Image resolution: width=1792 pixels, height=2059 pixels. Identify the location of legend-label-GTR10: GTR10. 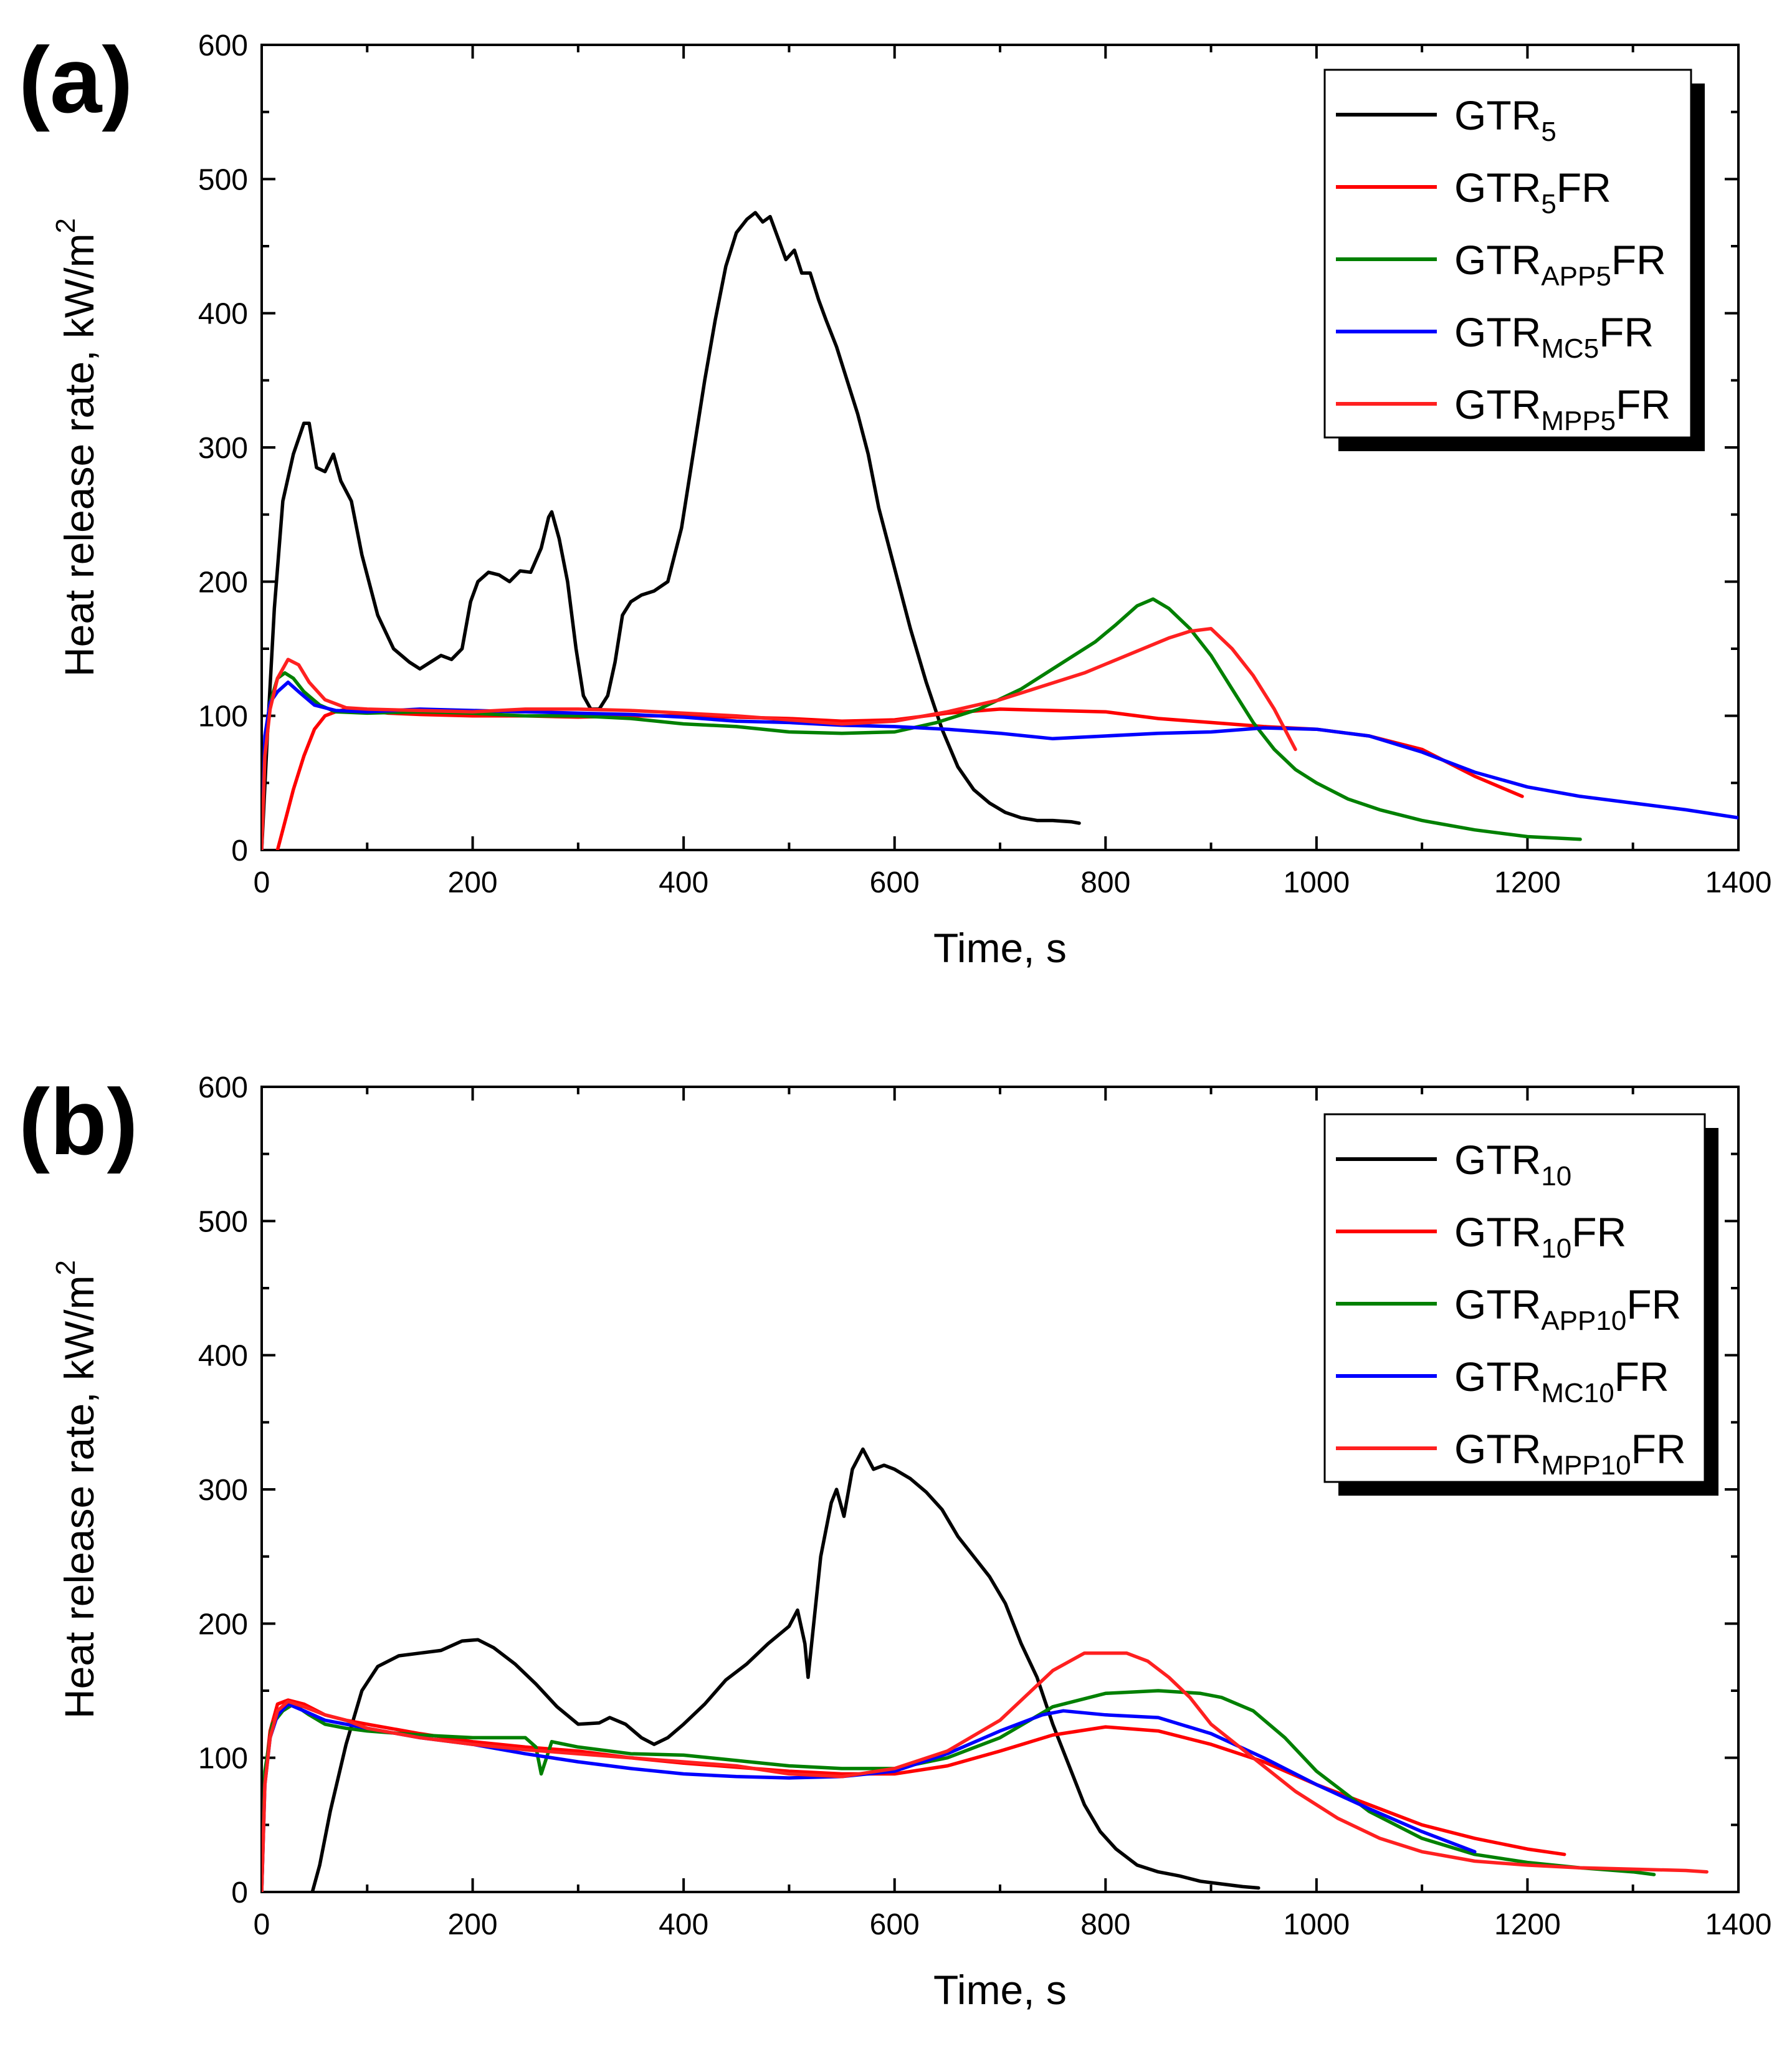
(1512, 1164).